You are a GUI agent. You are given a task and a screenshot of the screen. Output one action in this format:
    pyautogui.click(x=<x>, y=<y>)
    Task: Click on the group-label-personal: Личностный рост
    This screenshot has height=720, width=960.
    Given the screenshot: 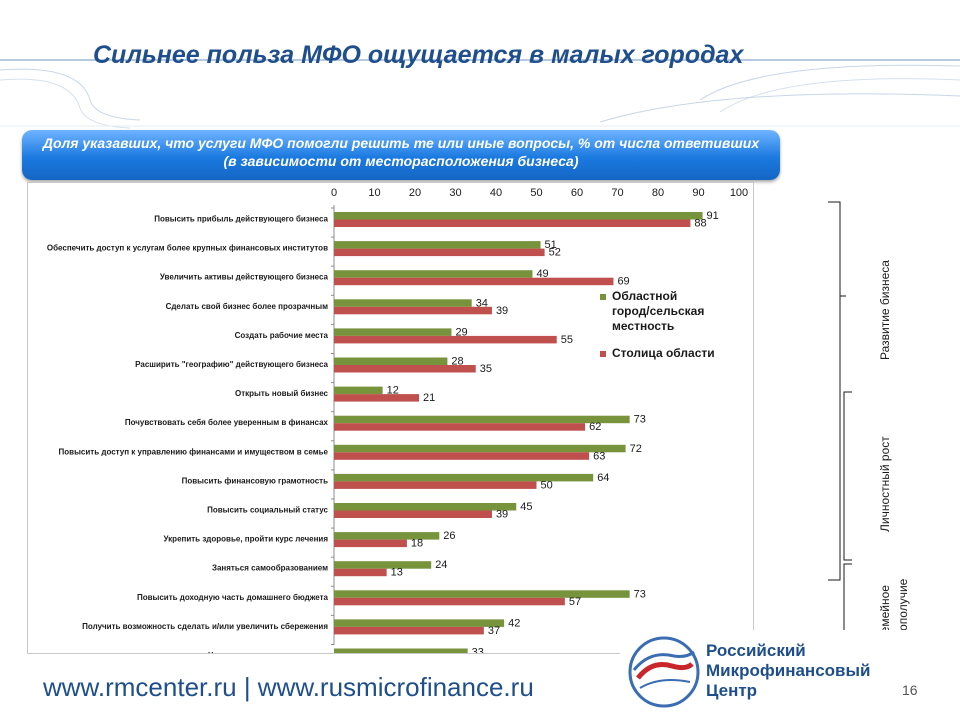 What is the action you would take?
    pyautogui.click(x=885, y=484)
    